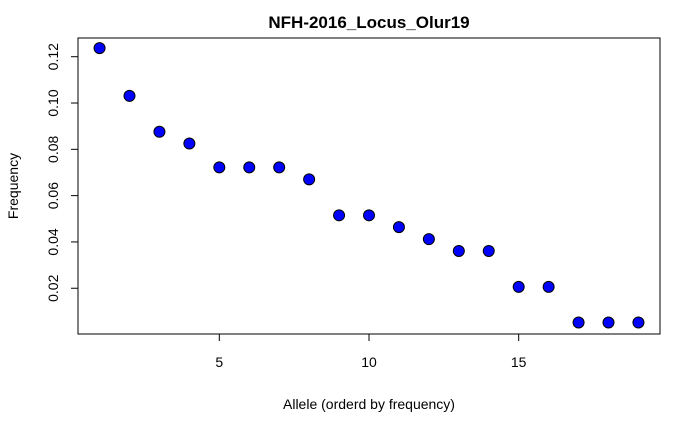 The image size is (700, 432). What do you see at coordinates (61, 172) in the screenshot?
I see `y-axis: 0.02 0.04 0.06 0.08 0.10 0.12` at bounding box center [61, 172].